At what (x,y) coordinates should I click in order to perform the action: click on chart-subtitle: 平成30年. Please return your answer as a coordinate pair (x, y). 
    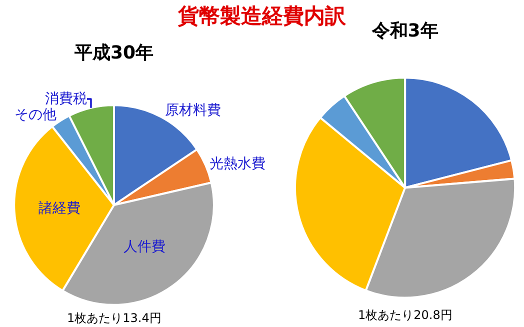
    Looking at the image, I should click on (113, 53).